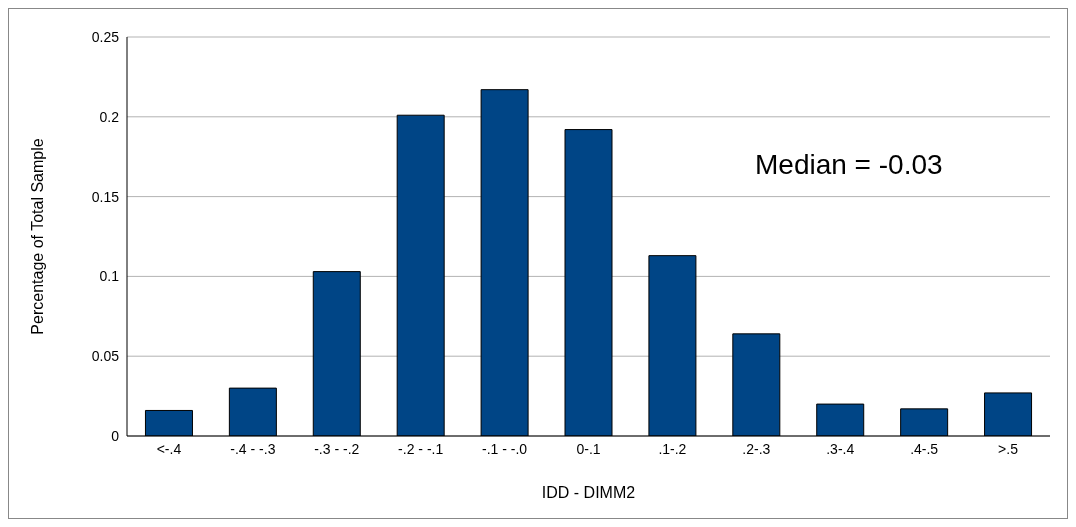 Image resolution: width=1076 pixels, height=527 pixels. I want to click on y-tick-label: 0.1, so click(109, 276).